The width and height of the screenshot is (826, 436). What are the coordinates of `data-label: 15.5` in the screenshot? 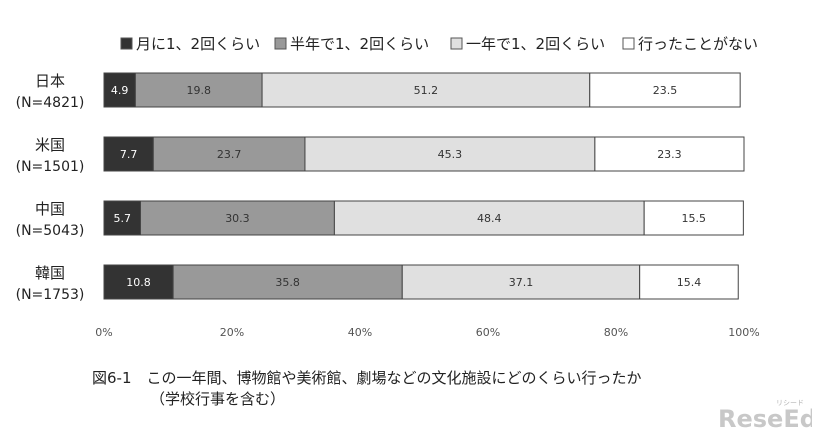 It's located at (694, 218).